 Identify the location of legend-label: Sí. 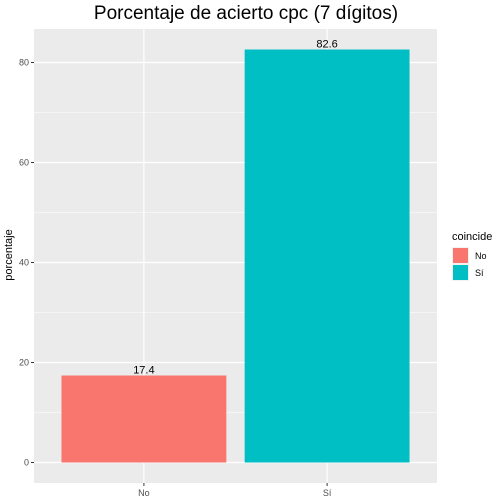
(479, 273).